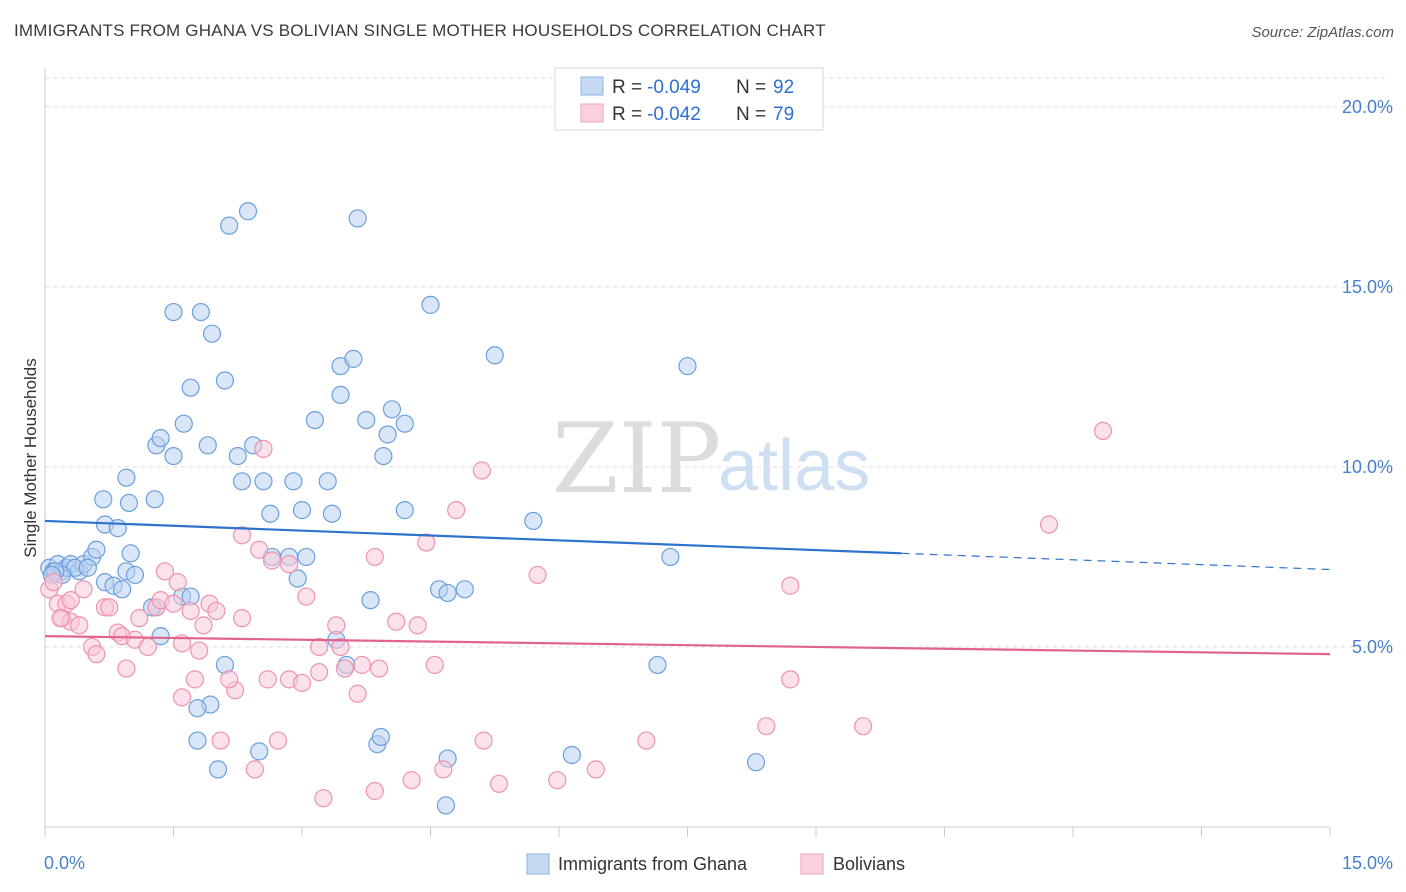  What do you see at coordinates (538, 864) in the screenshot?
I see `bottom-legend-swatch-ghana` at bounding box center [538, 864].